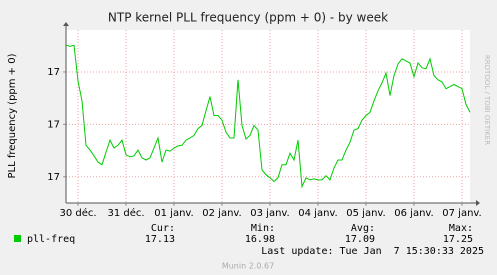 The height and width of the screenshot is (275, 497). Describe the element at coordinates (478, 203) in the screenshot. I see `x-axis-arrow` at that location.